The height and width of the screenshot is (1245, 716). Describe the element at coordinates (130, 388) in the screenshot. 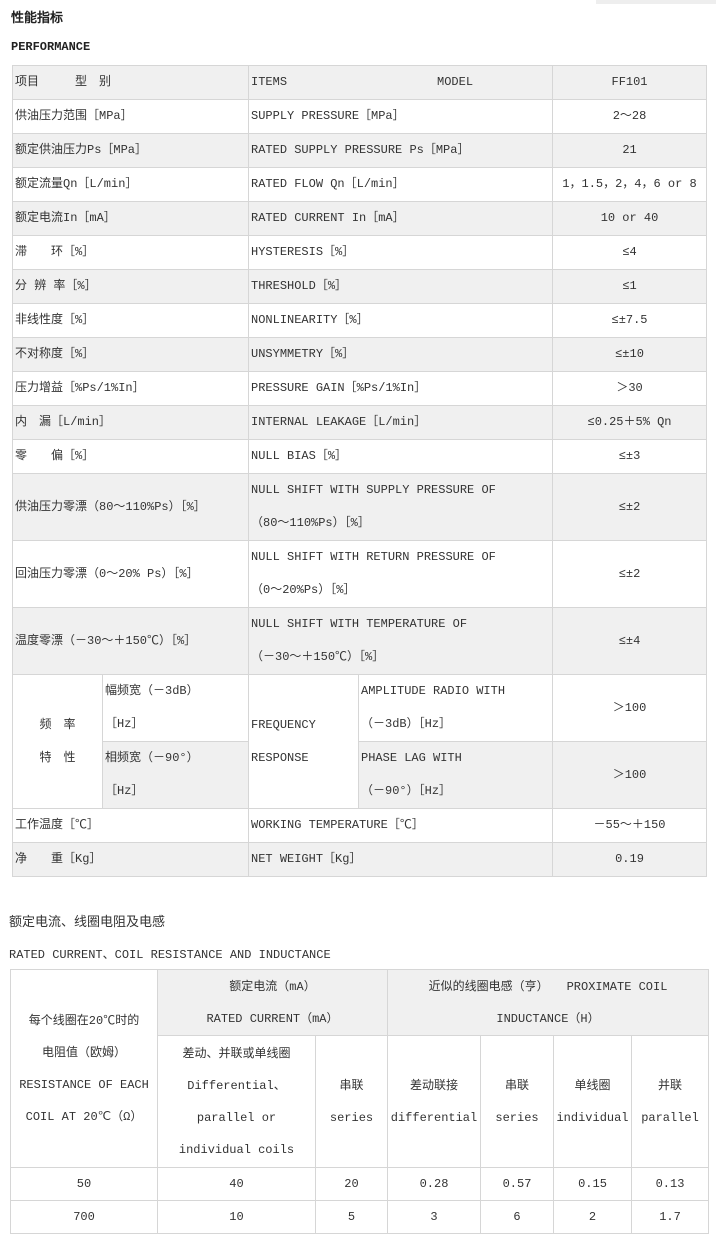

I see `row-label-cn: 压力增益［%Ps/1%In］` at that location.